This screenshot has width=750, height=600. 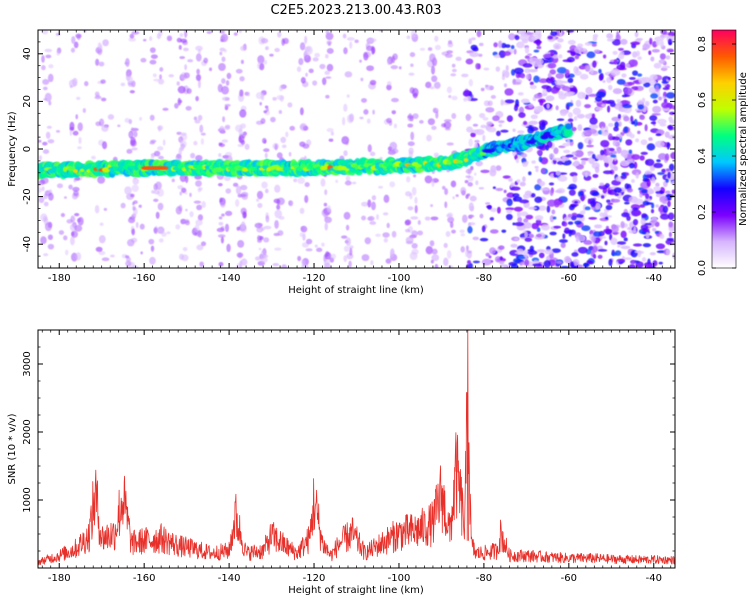 What do you see at coordinates (356, 290) in the screenshot?
I see `heatmap-x-label: Height of straight line (km)` at bounding box center [356, 290].